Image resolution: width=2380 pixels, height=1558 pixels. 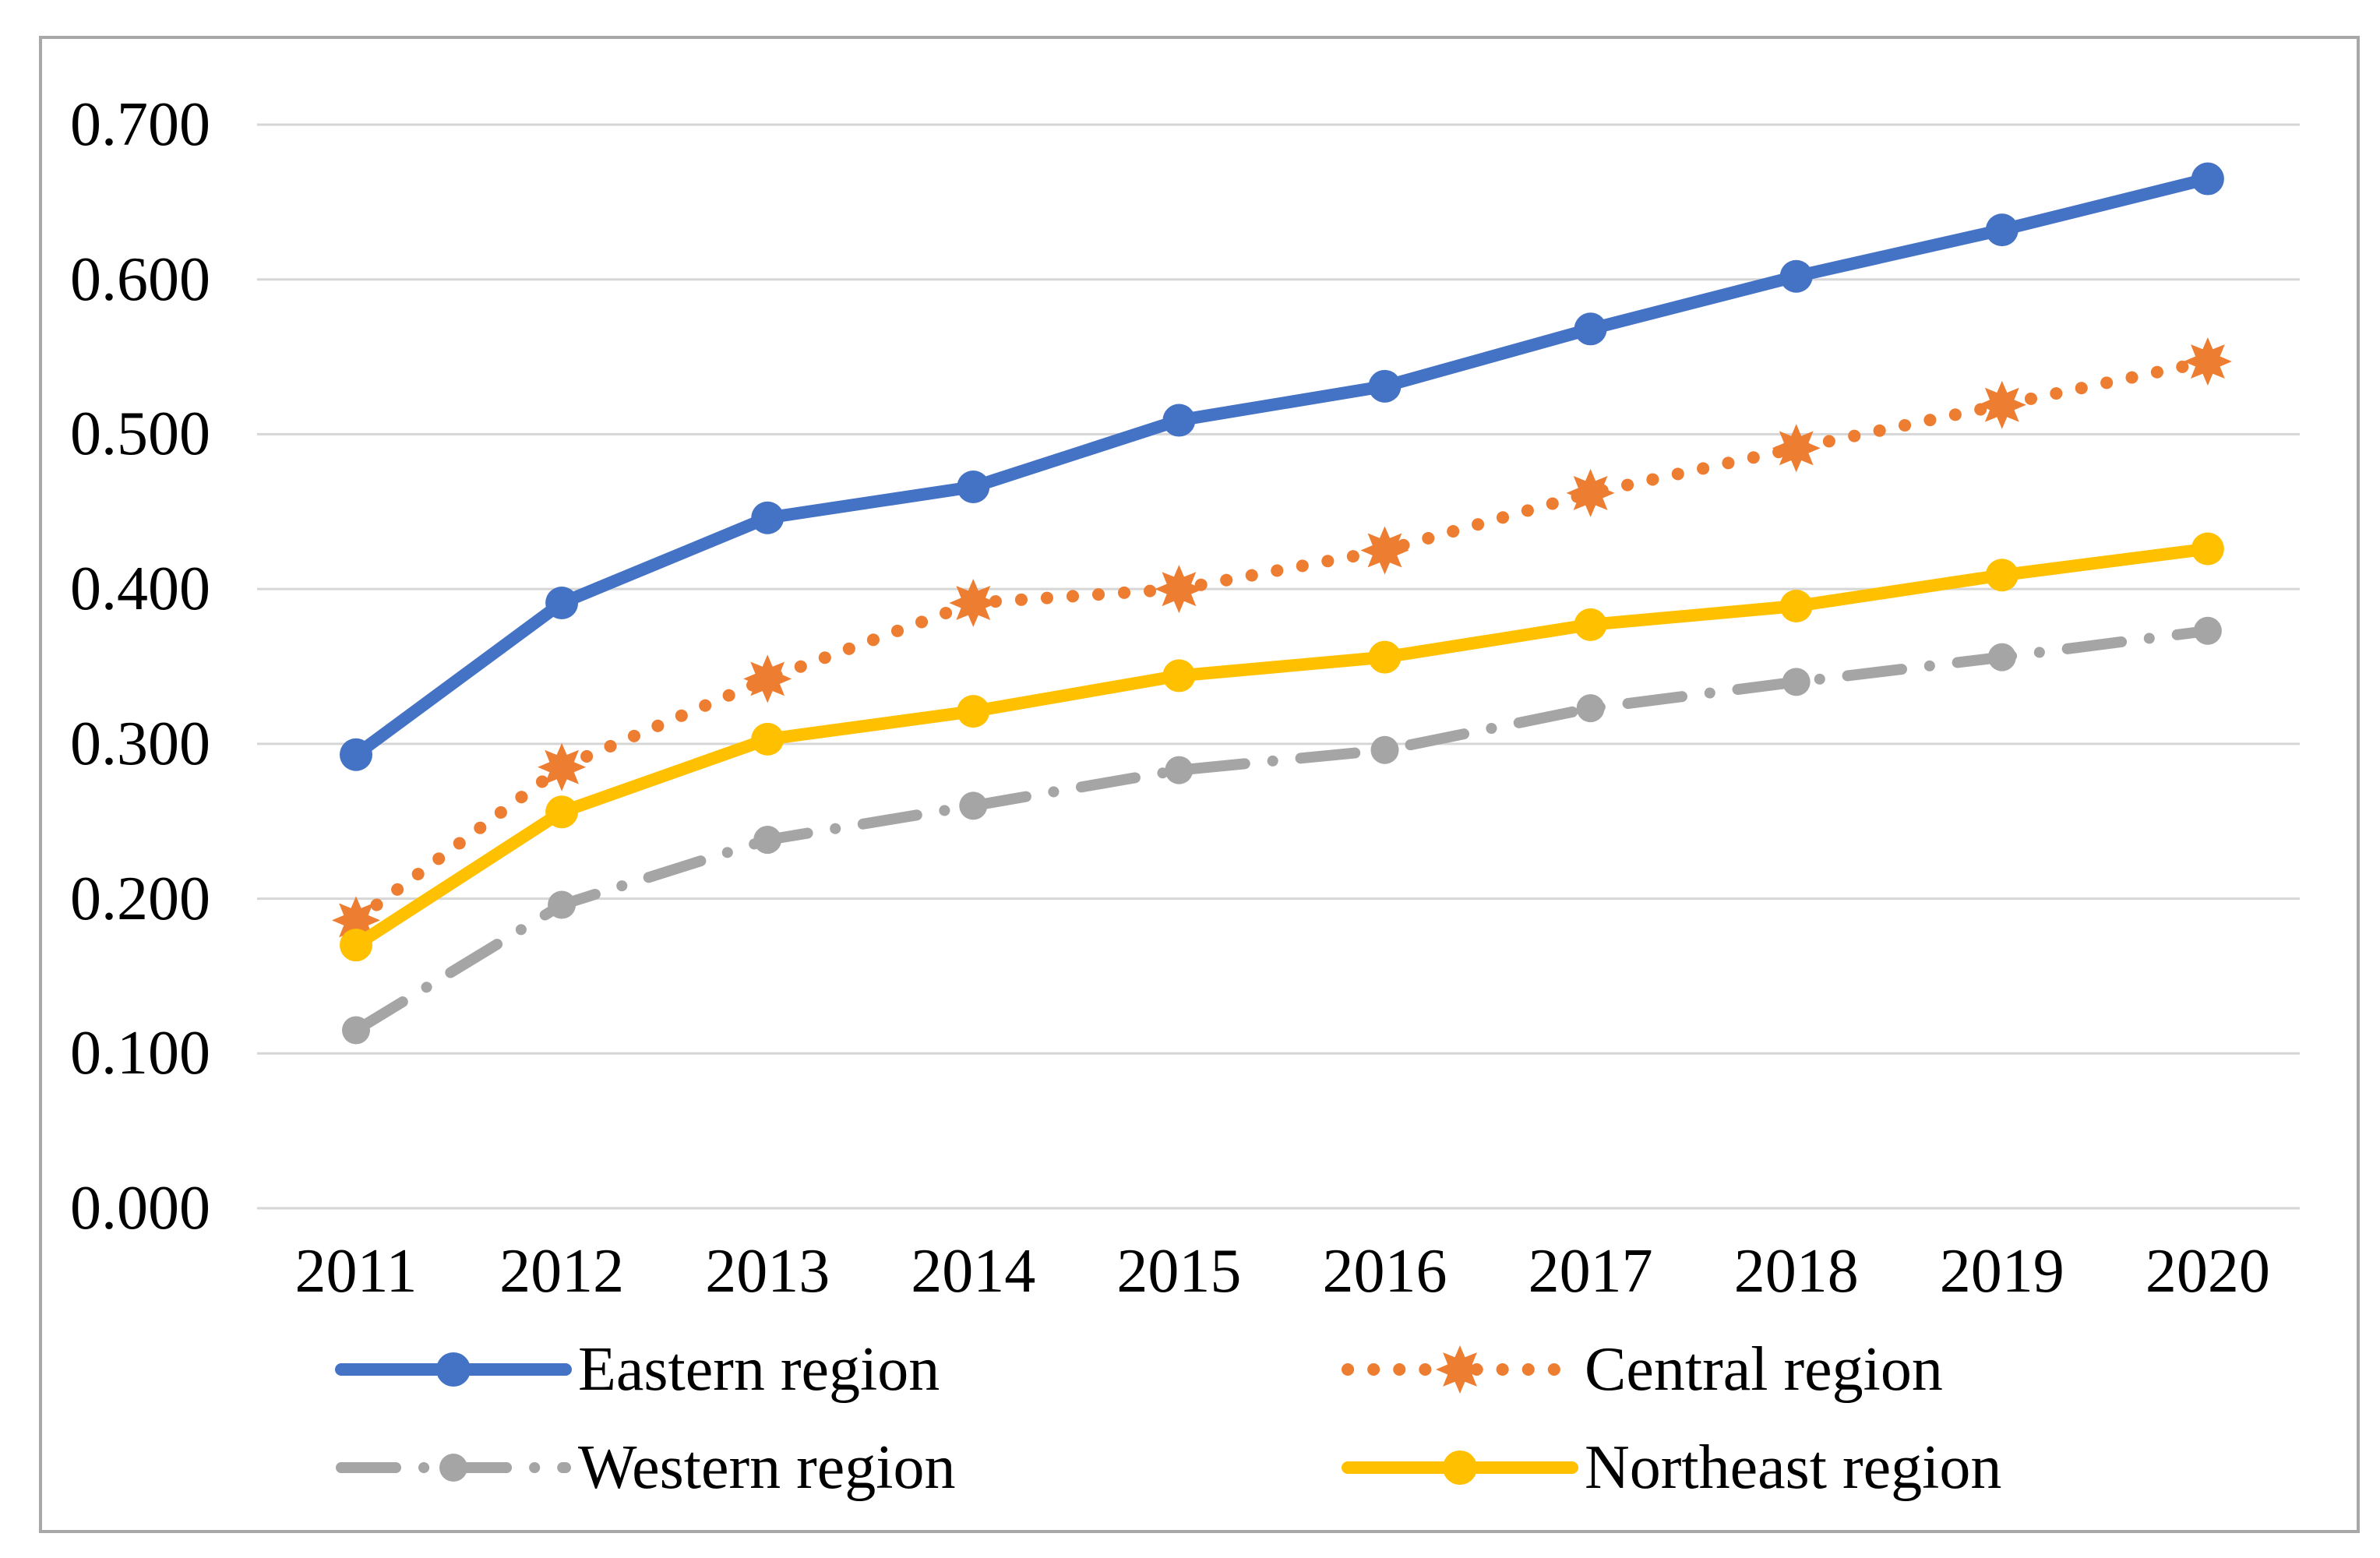 What do you see at coordinates (140, 1053) in the screenshot?
I see `y-tick-label: 0.100` at bounding box center [140, 1053].